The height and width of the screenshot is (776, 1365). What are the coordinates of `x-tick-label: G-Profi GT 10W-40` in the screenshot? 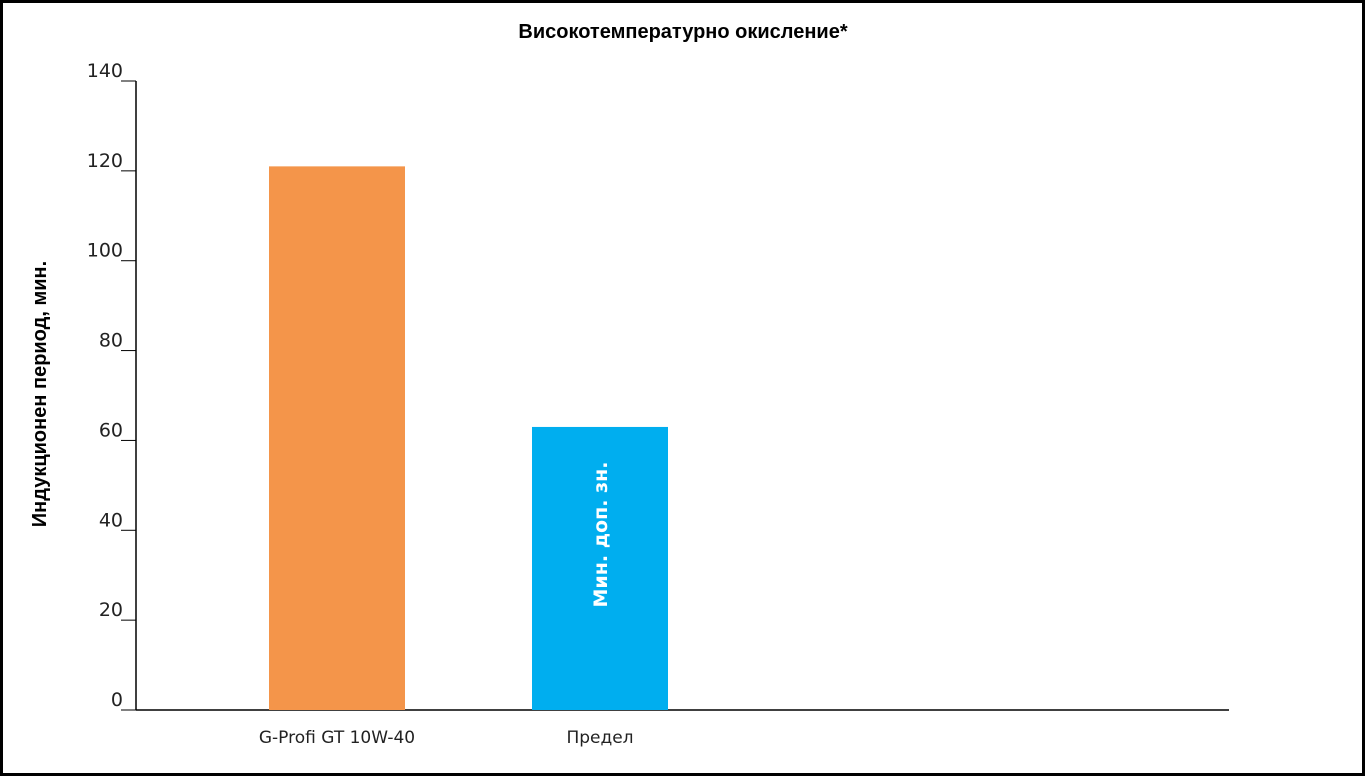 It's located at (337, 738).